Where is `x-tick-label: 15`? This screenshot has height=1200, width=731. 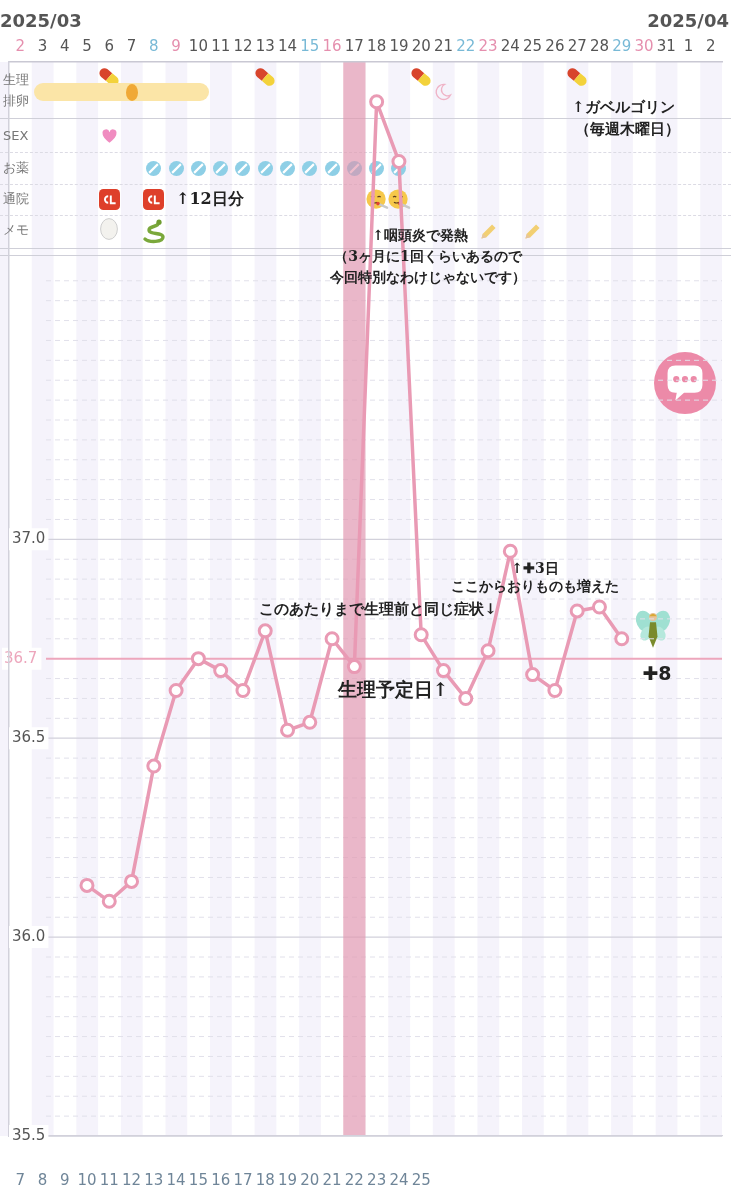
x-tick-label: 15 is located at coordinates (310, 45).